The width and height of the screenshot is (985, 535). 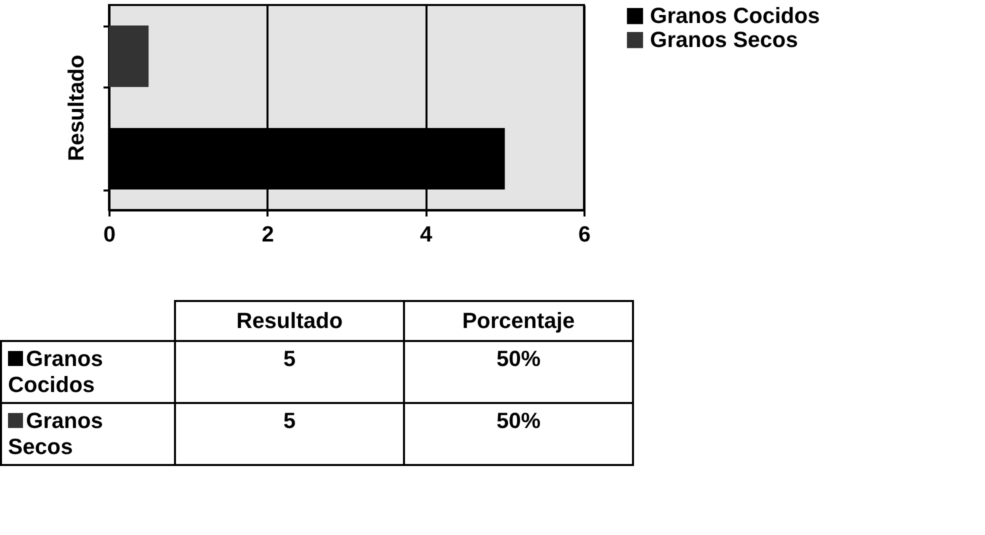 I want to click on x-tick-label: 2, so click(x=268, y=234).